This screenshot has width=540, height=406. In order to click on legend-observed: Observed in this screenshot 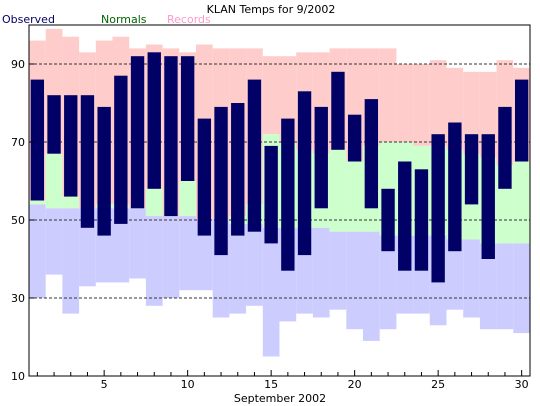, I will do `click(28, 19)`.